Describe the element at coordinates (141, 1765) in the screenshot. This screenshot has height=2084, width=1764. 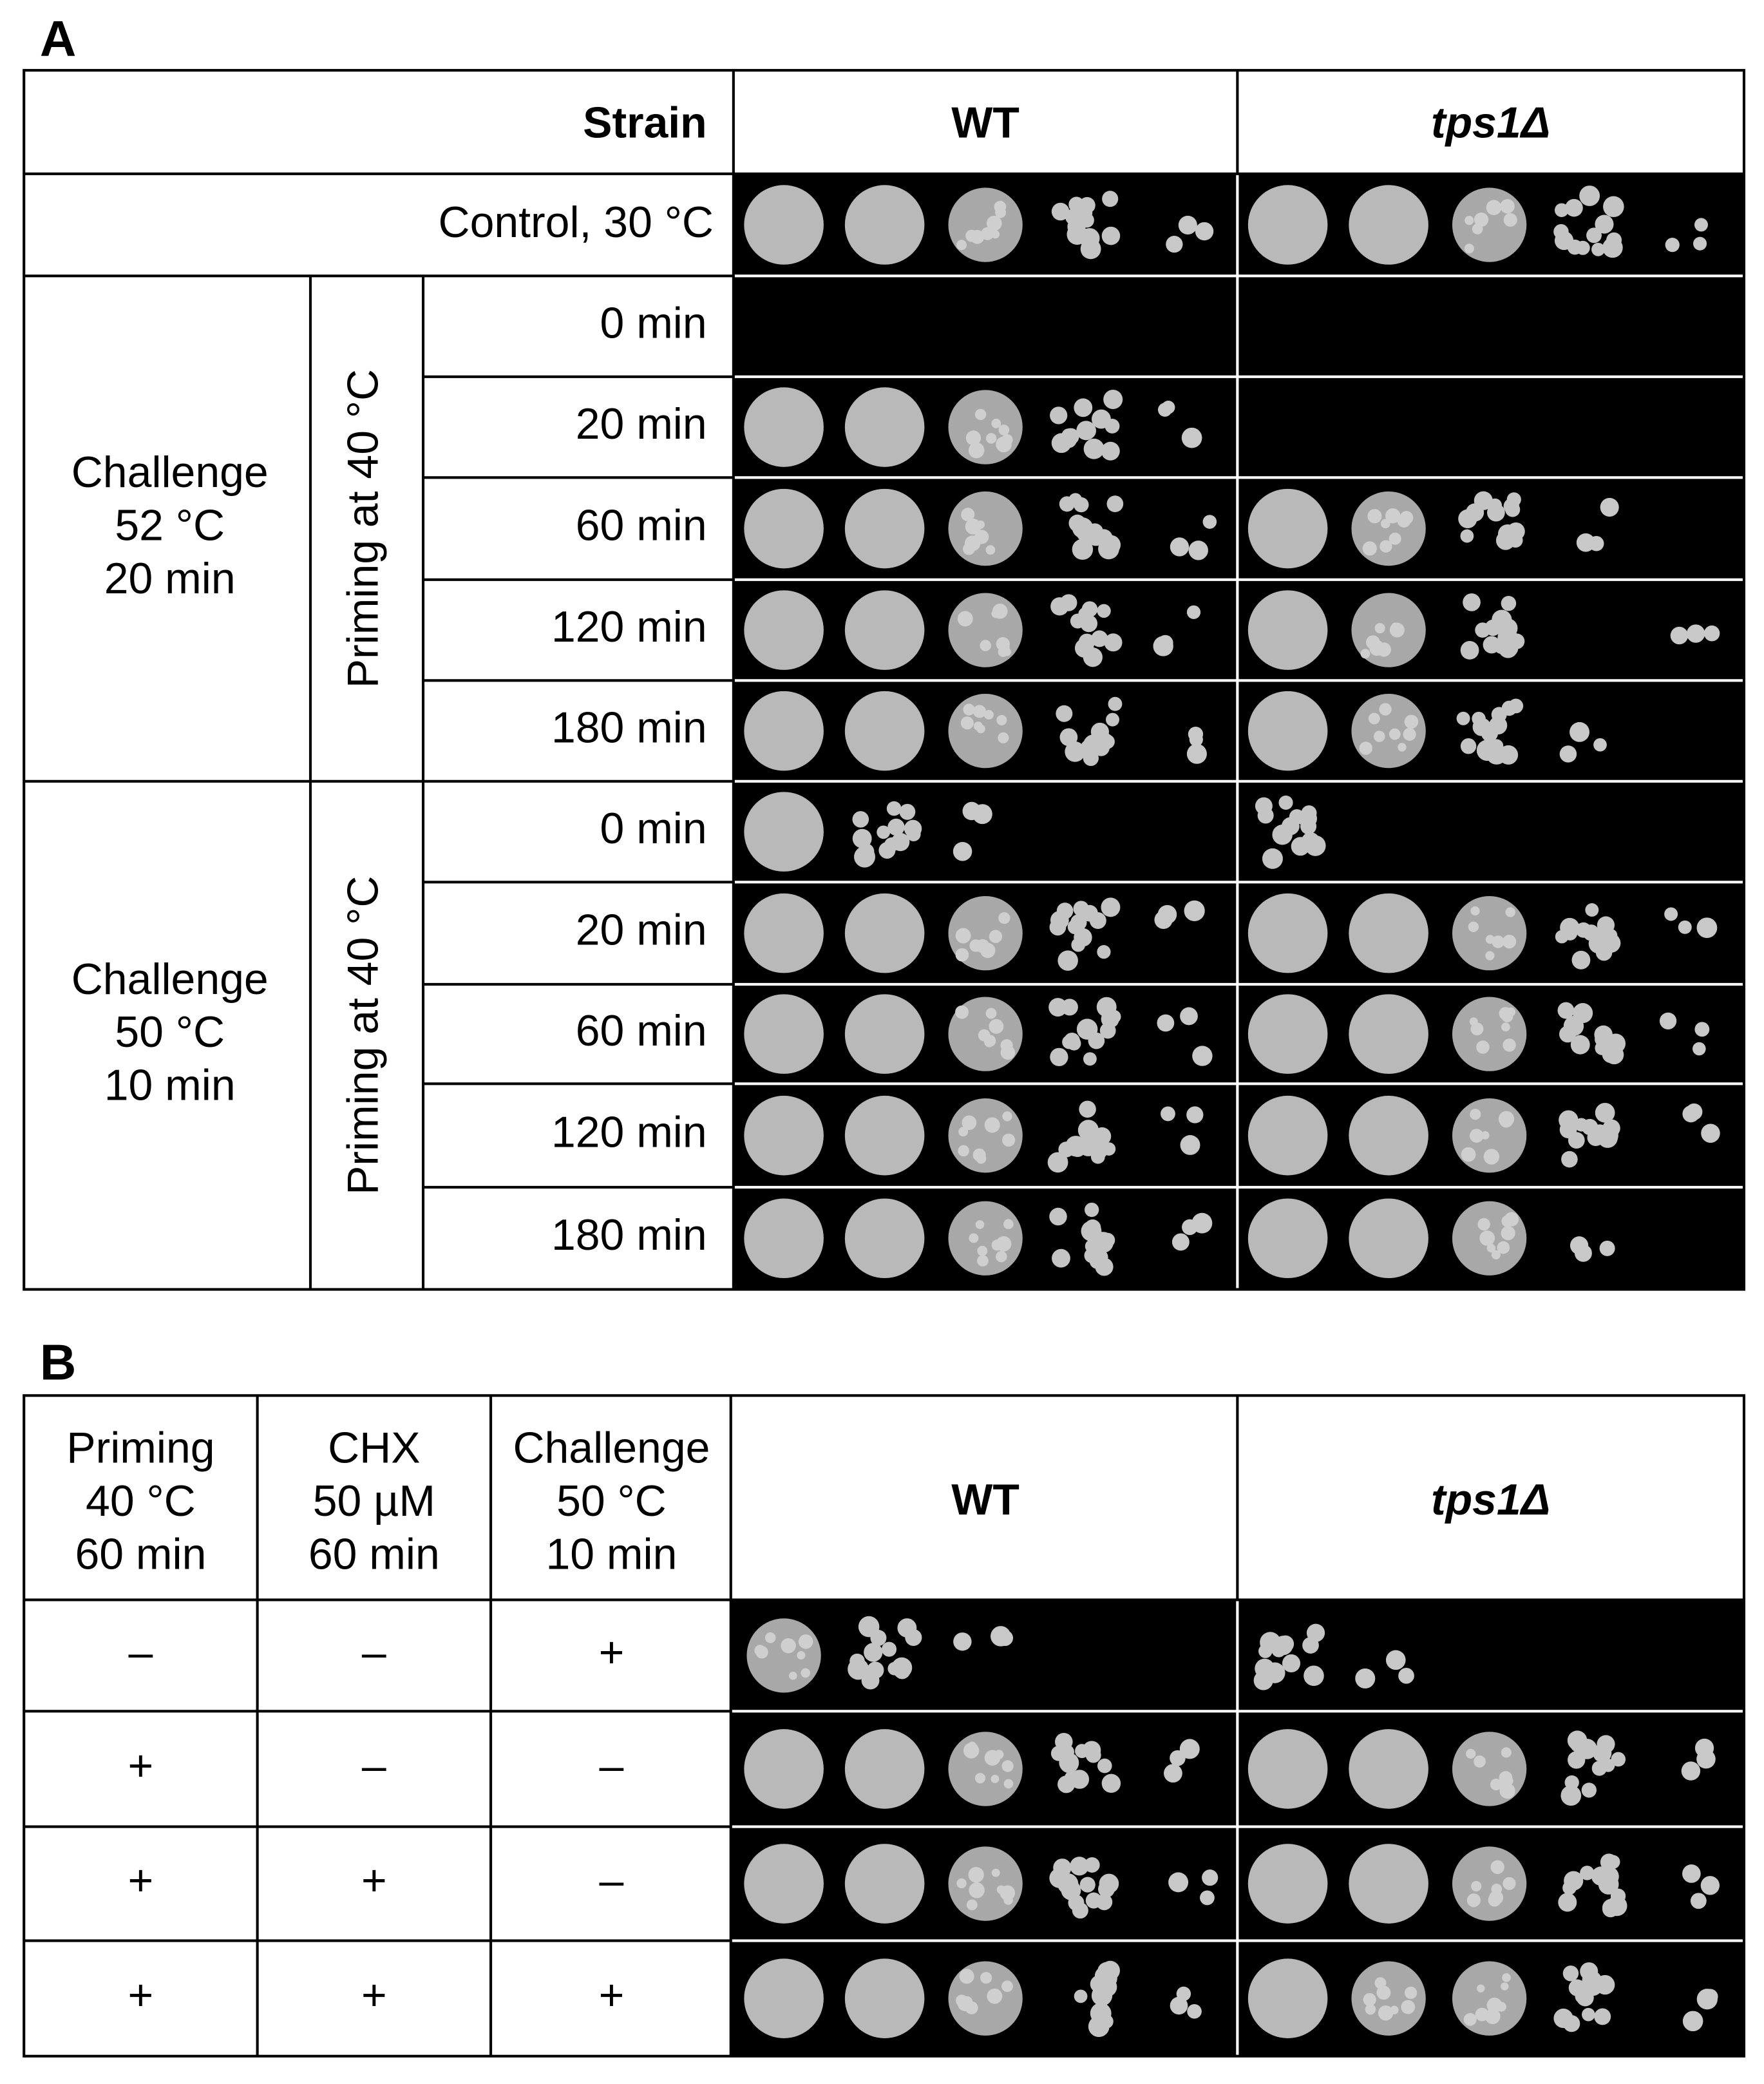
I see `label: +` at that location.